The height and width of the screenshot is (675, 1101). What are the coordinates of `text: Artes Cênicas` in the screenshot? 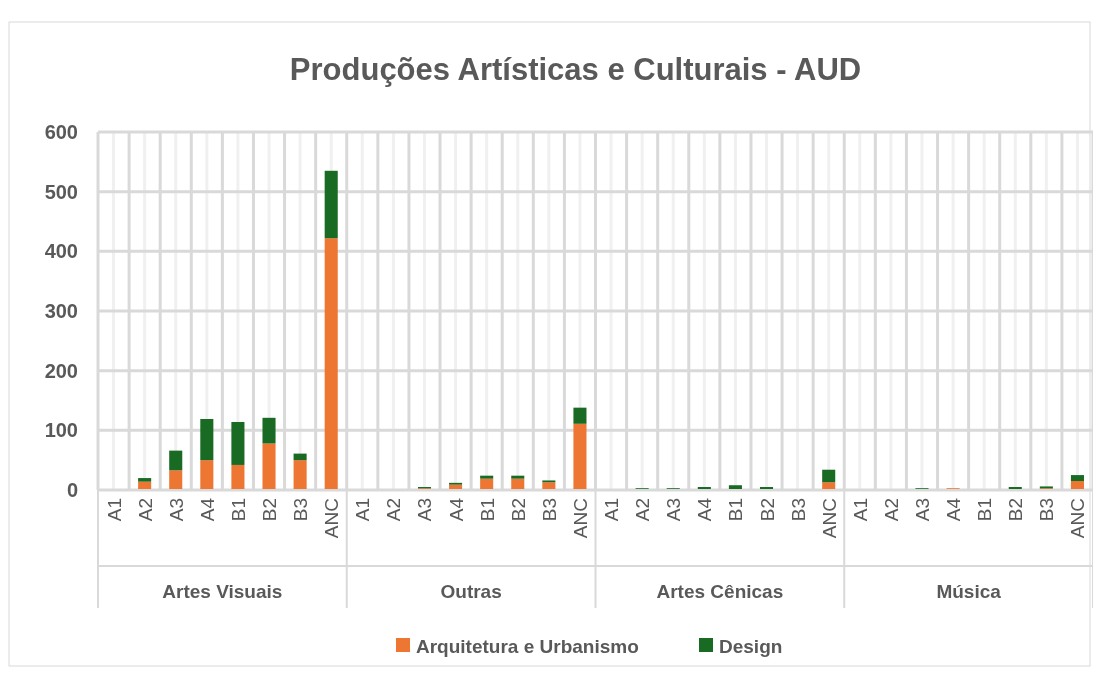 It's located at (720, 591).